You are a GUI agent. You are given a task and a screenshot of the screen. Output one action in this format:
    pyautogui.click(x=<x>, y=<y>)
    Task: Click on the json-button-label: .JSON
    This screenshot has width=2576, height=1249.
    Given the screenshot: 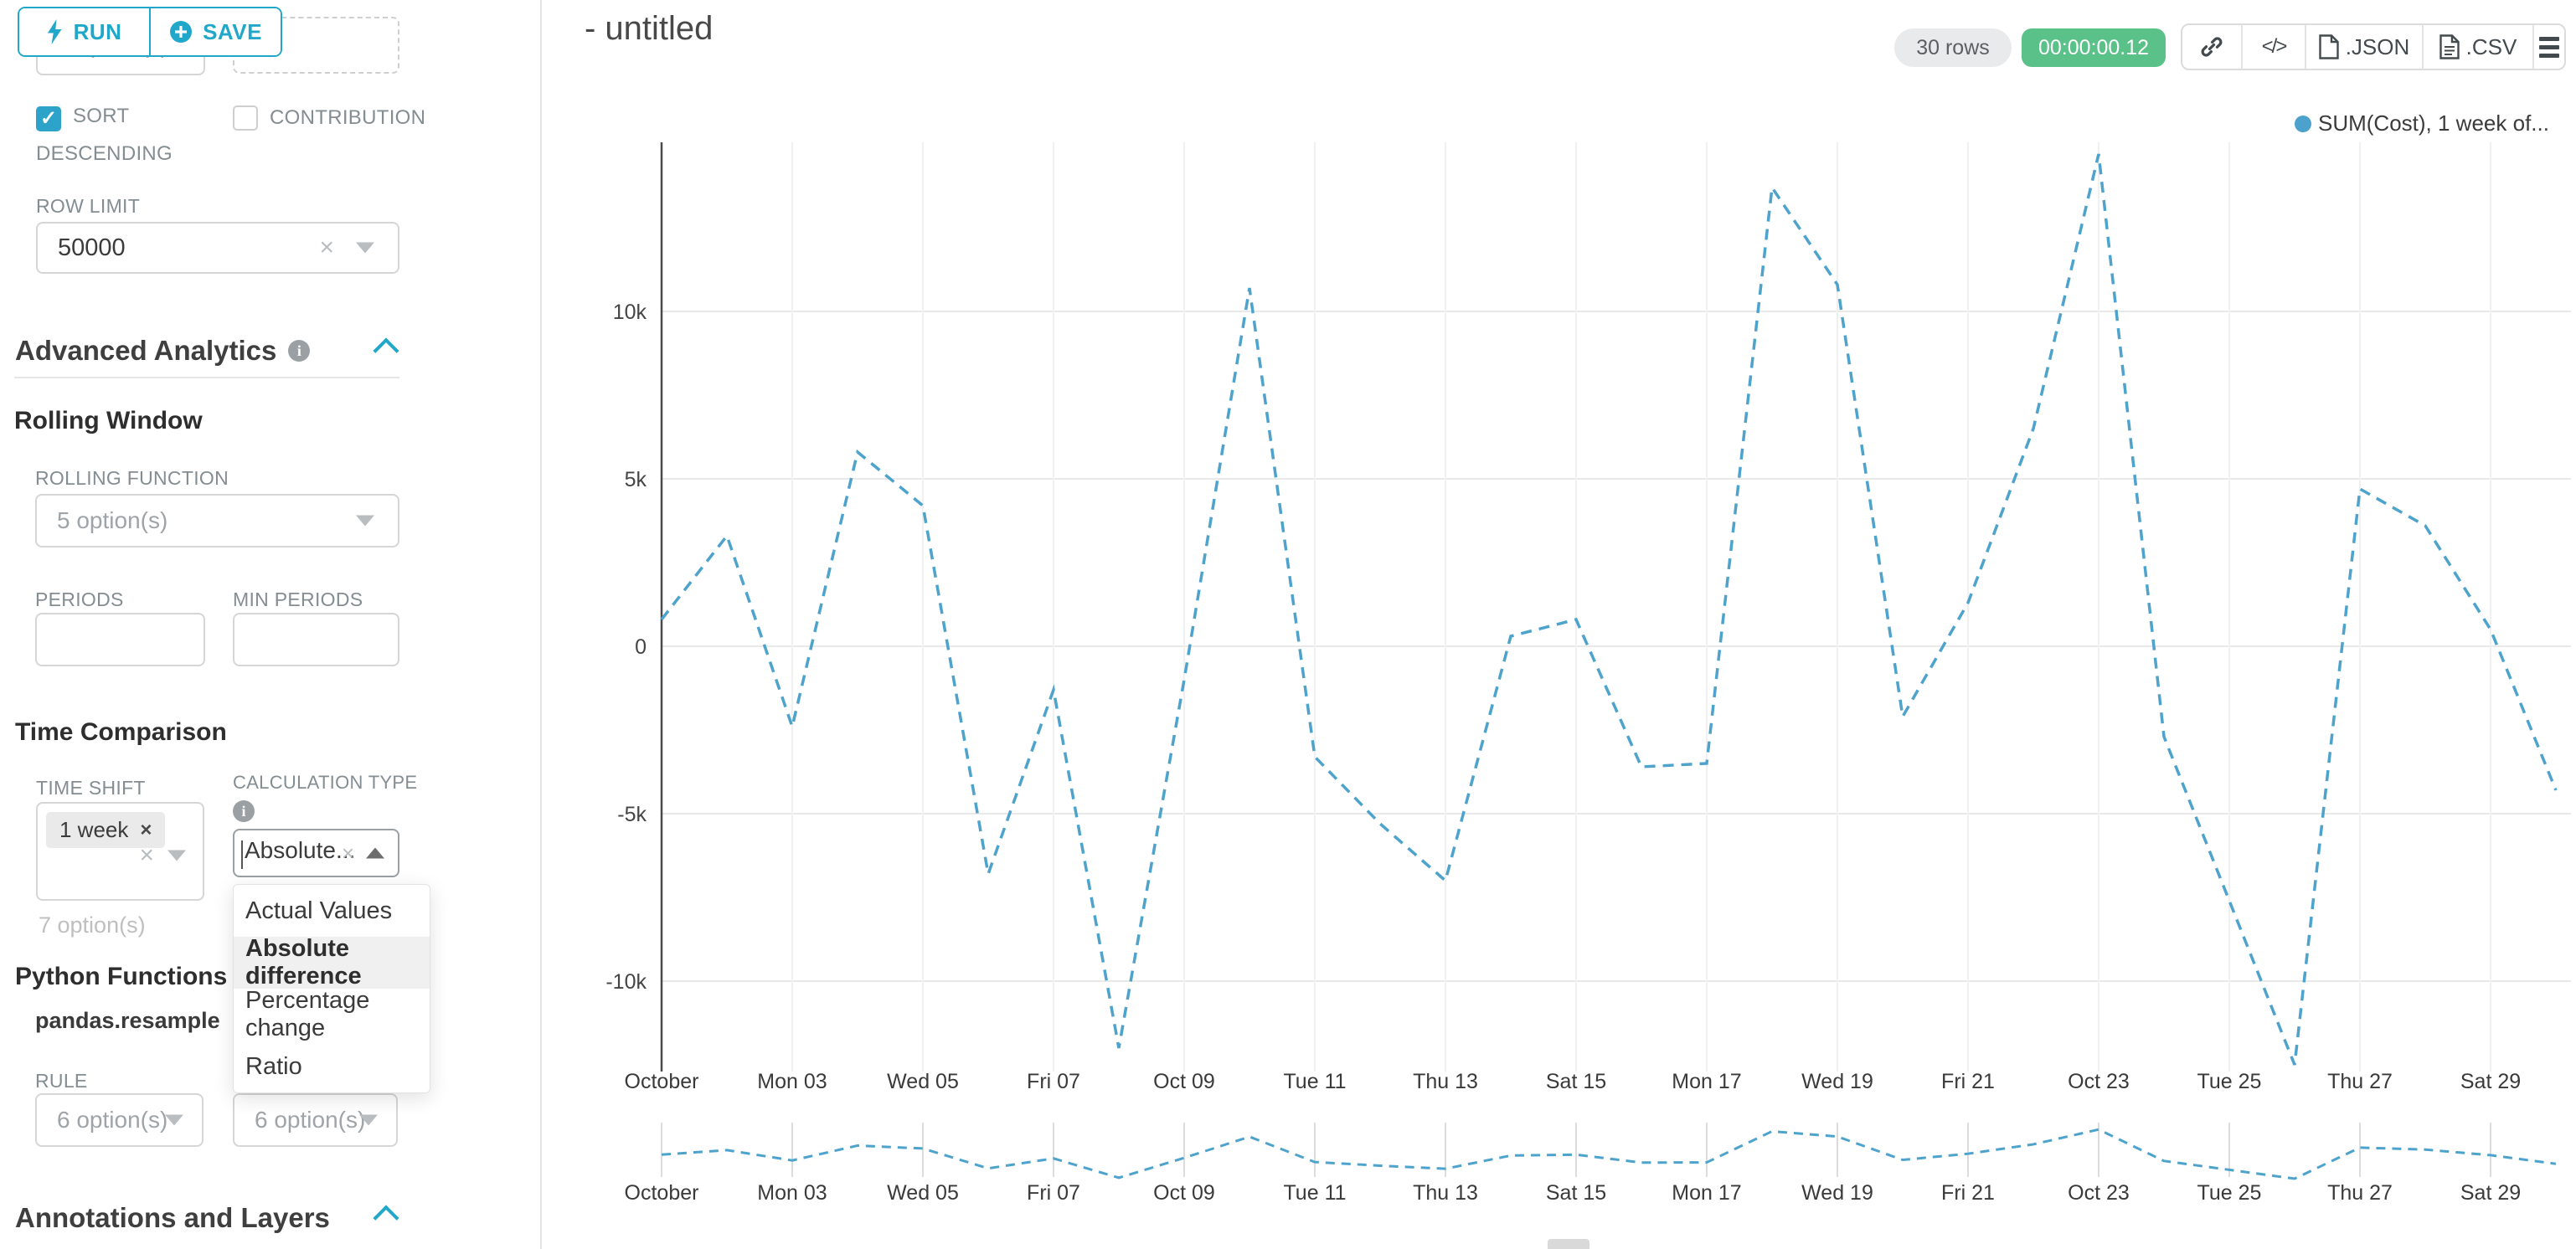 What is the action you would take?
    pyautogui.click(x=2377, y=46)
    